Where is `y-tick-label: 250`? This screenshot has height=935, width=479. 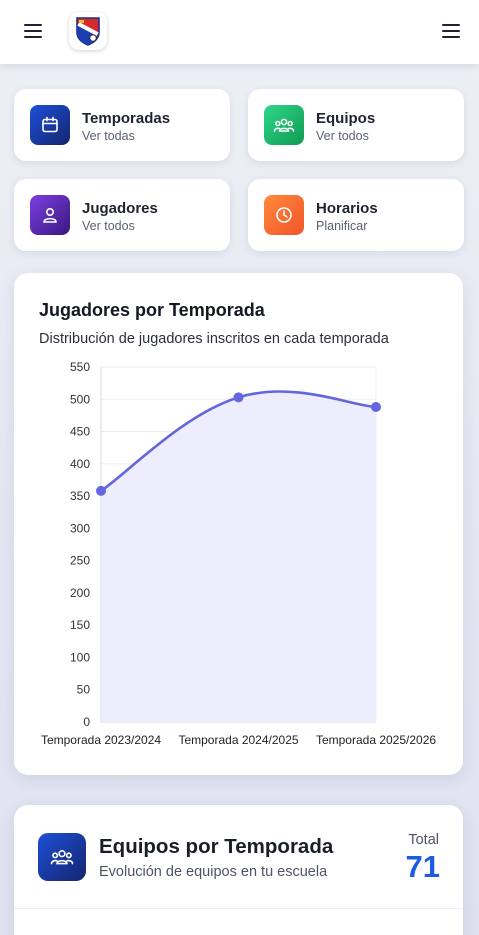 y-tick-label: 250 is located at coordinates (80, 561).